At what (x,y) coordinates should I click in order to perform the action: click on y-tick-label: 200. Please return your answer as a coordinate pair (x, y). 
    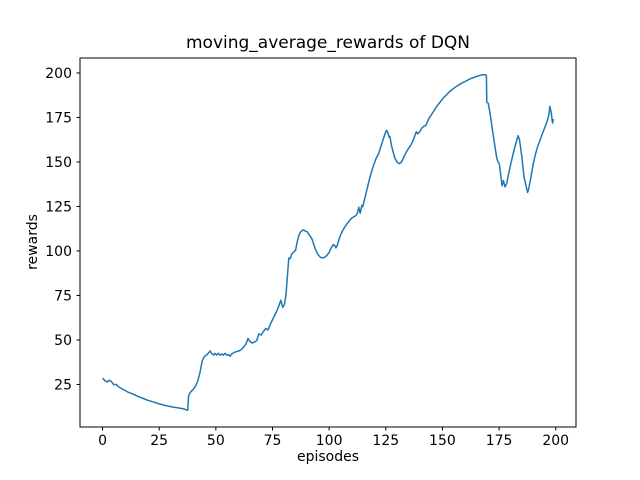
    Looking at the image, I should click on (58, 74).